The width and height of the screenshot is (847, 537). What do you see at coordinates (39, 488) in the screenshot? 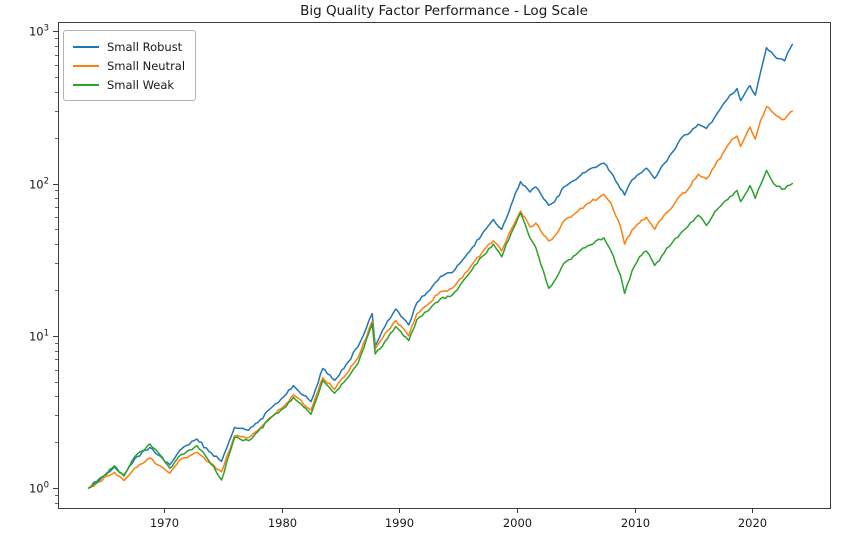
I see `y-tick-label: 10⁰` at bounding box center [39, 488].